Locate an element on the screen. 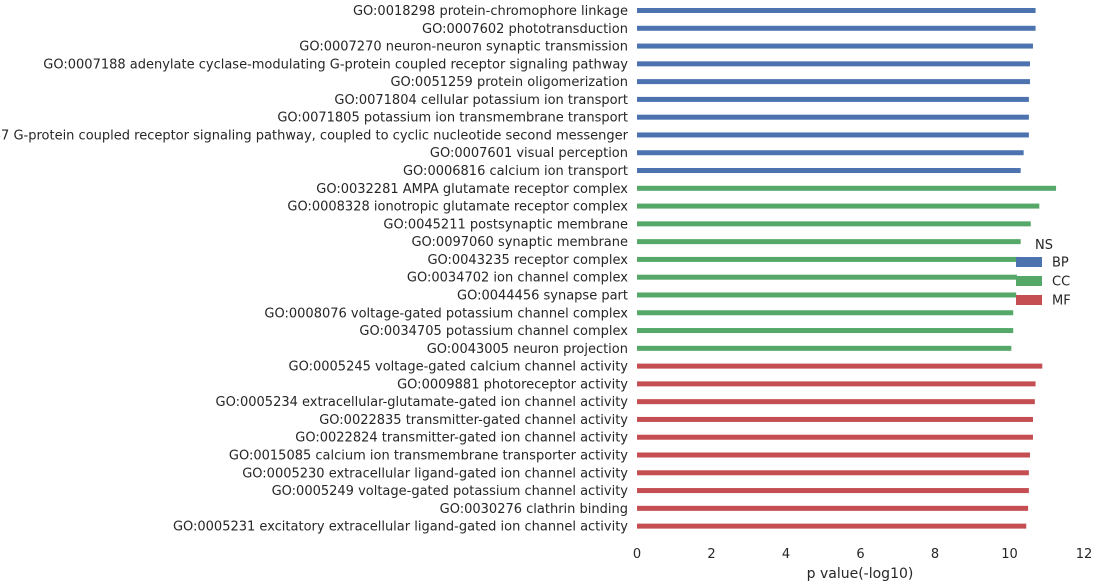 This screenshot has width=1097, height=587. category-label: GO:0051259 protein oligomerization is located at coordinates (509, 82).